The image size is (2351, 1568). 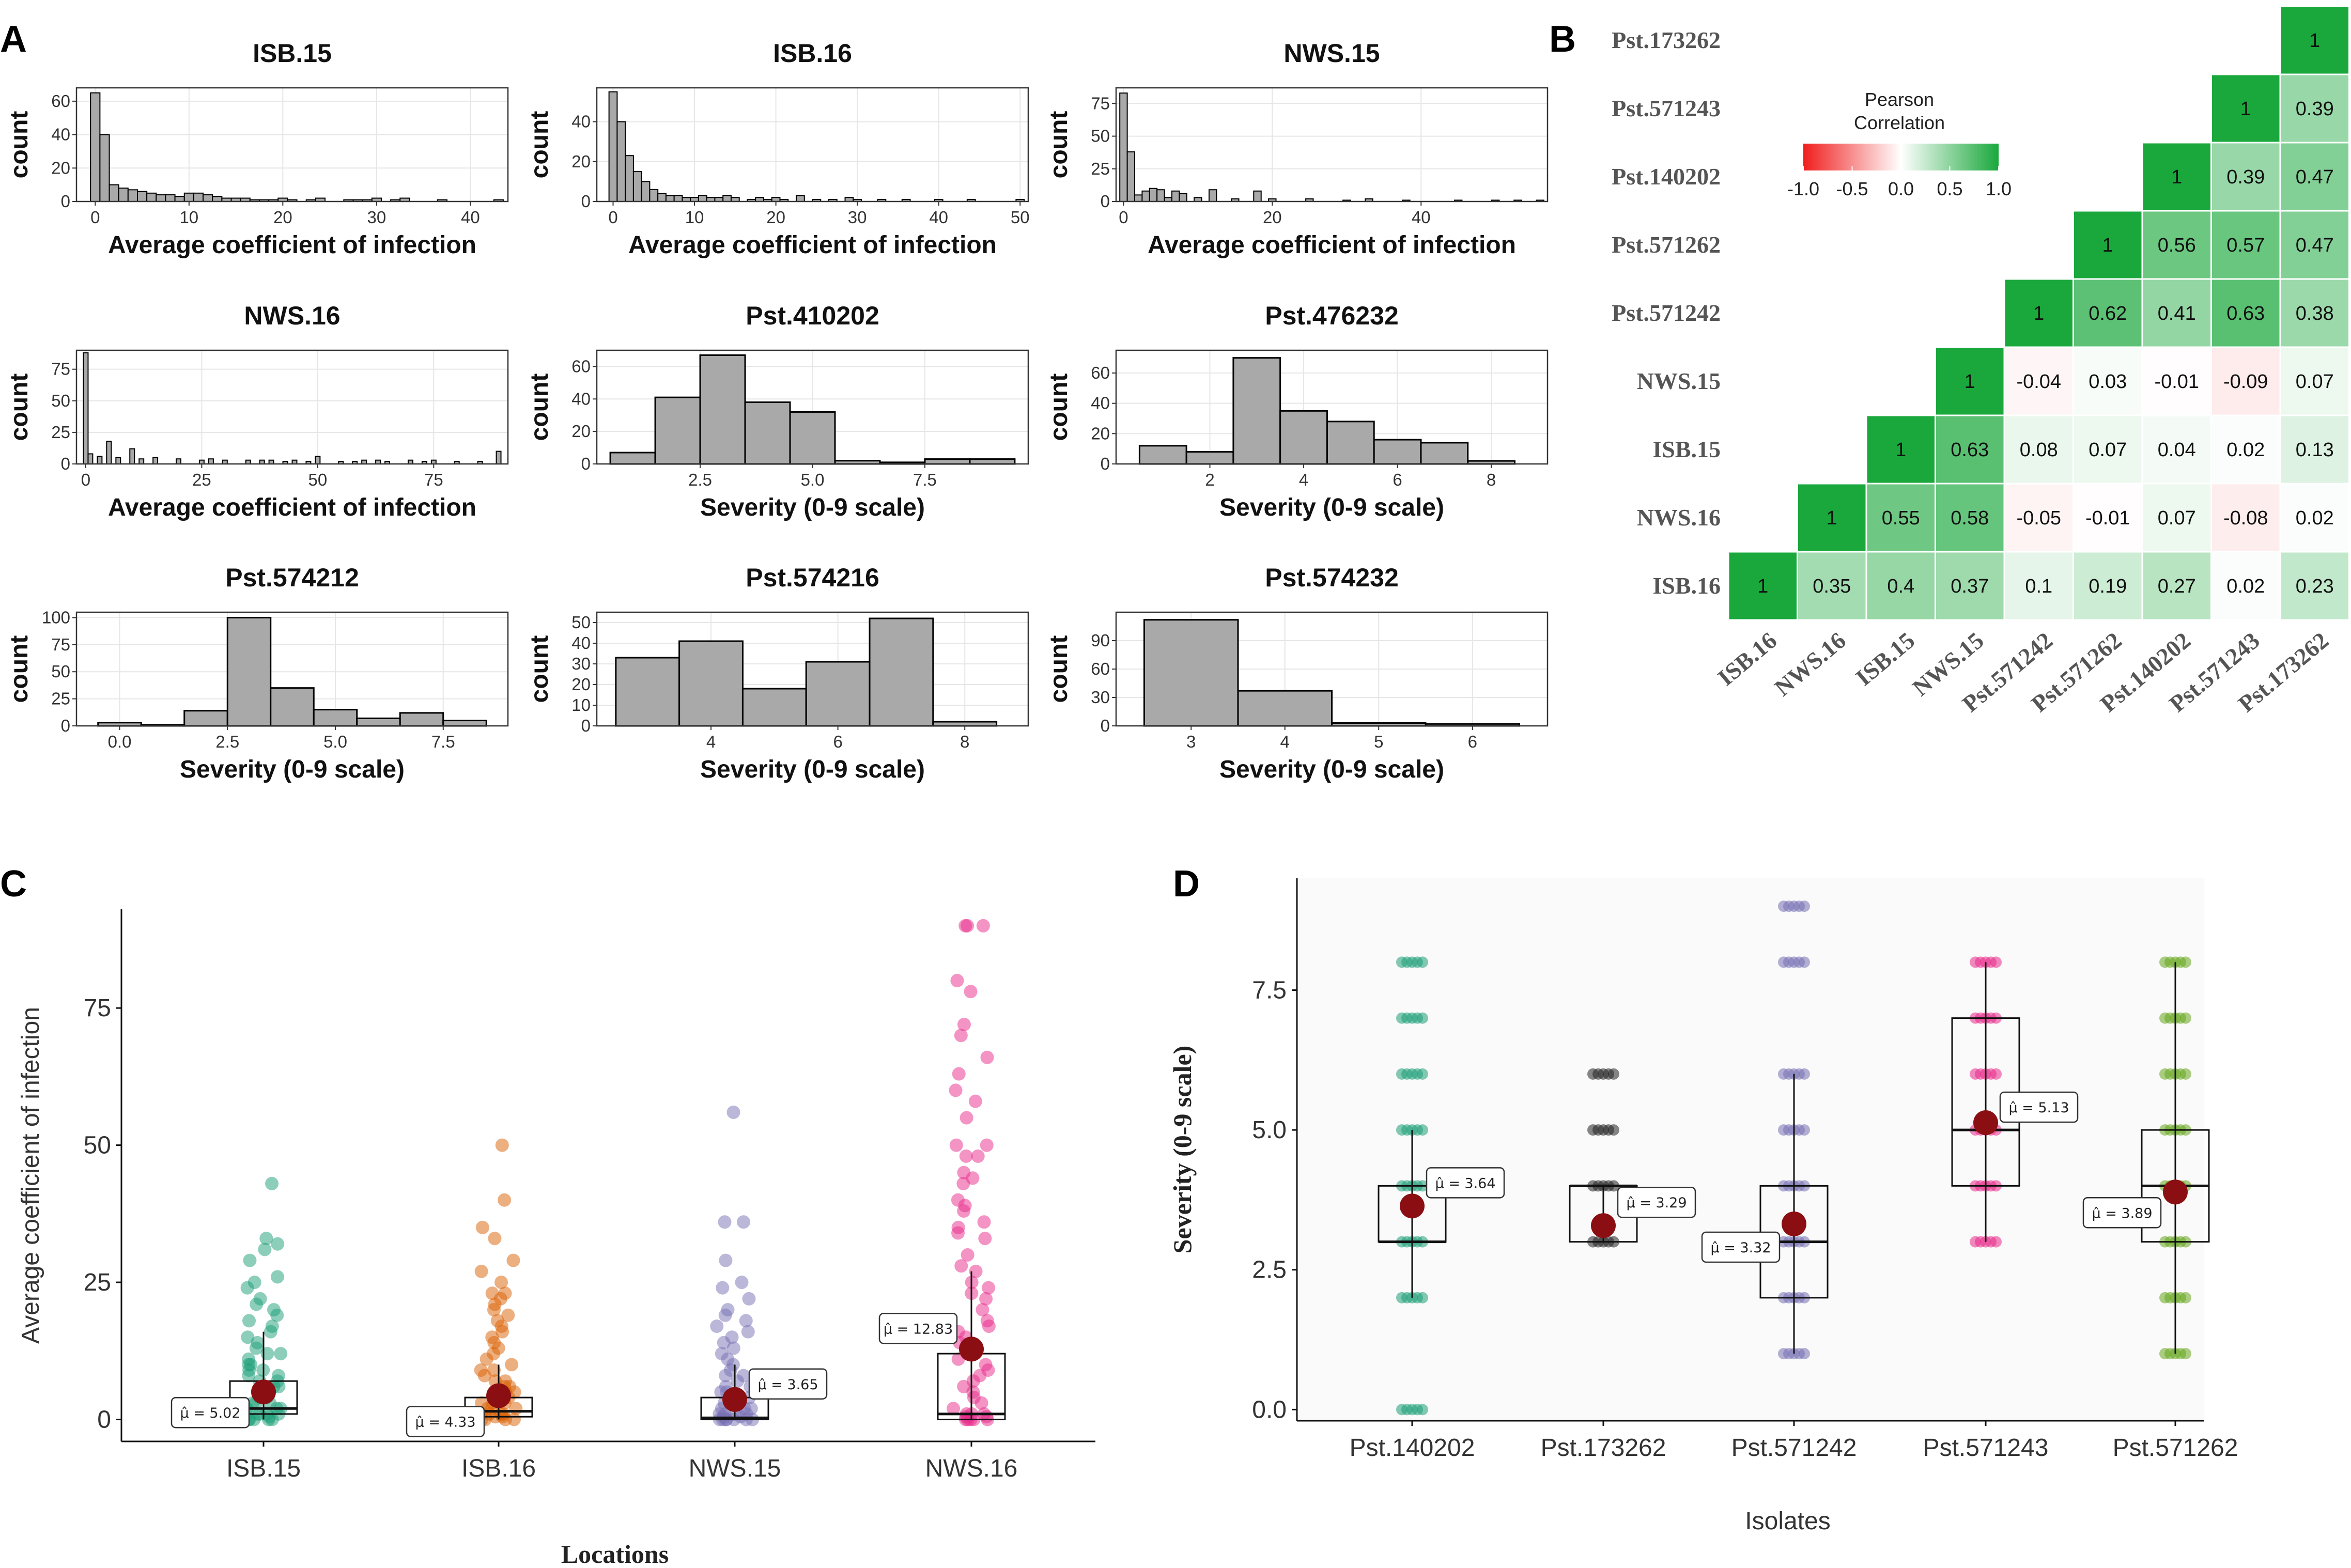 I want to click on heatmap-cell-value: 0.47, so click(x=2315, y=177).